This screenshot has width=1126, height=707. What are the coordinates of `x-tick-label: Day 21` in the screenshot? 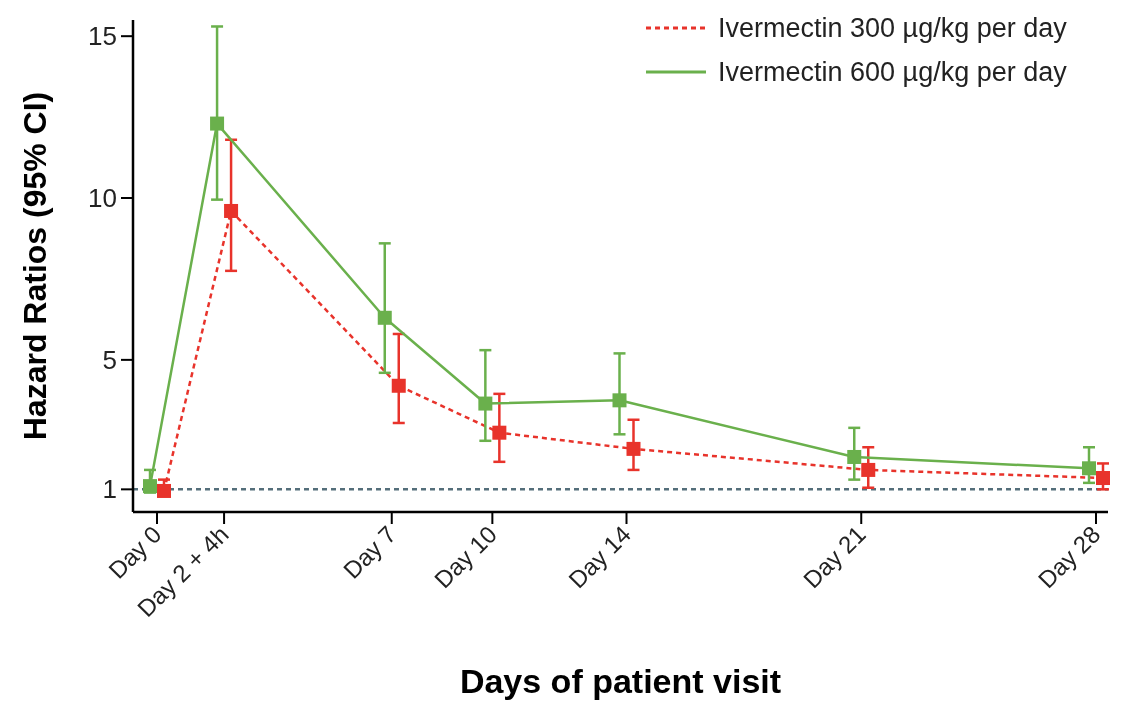 It's located at (834, 557).